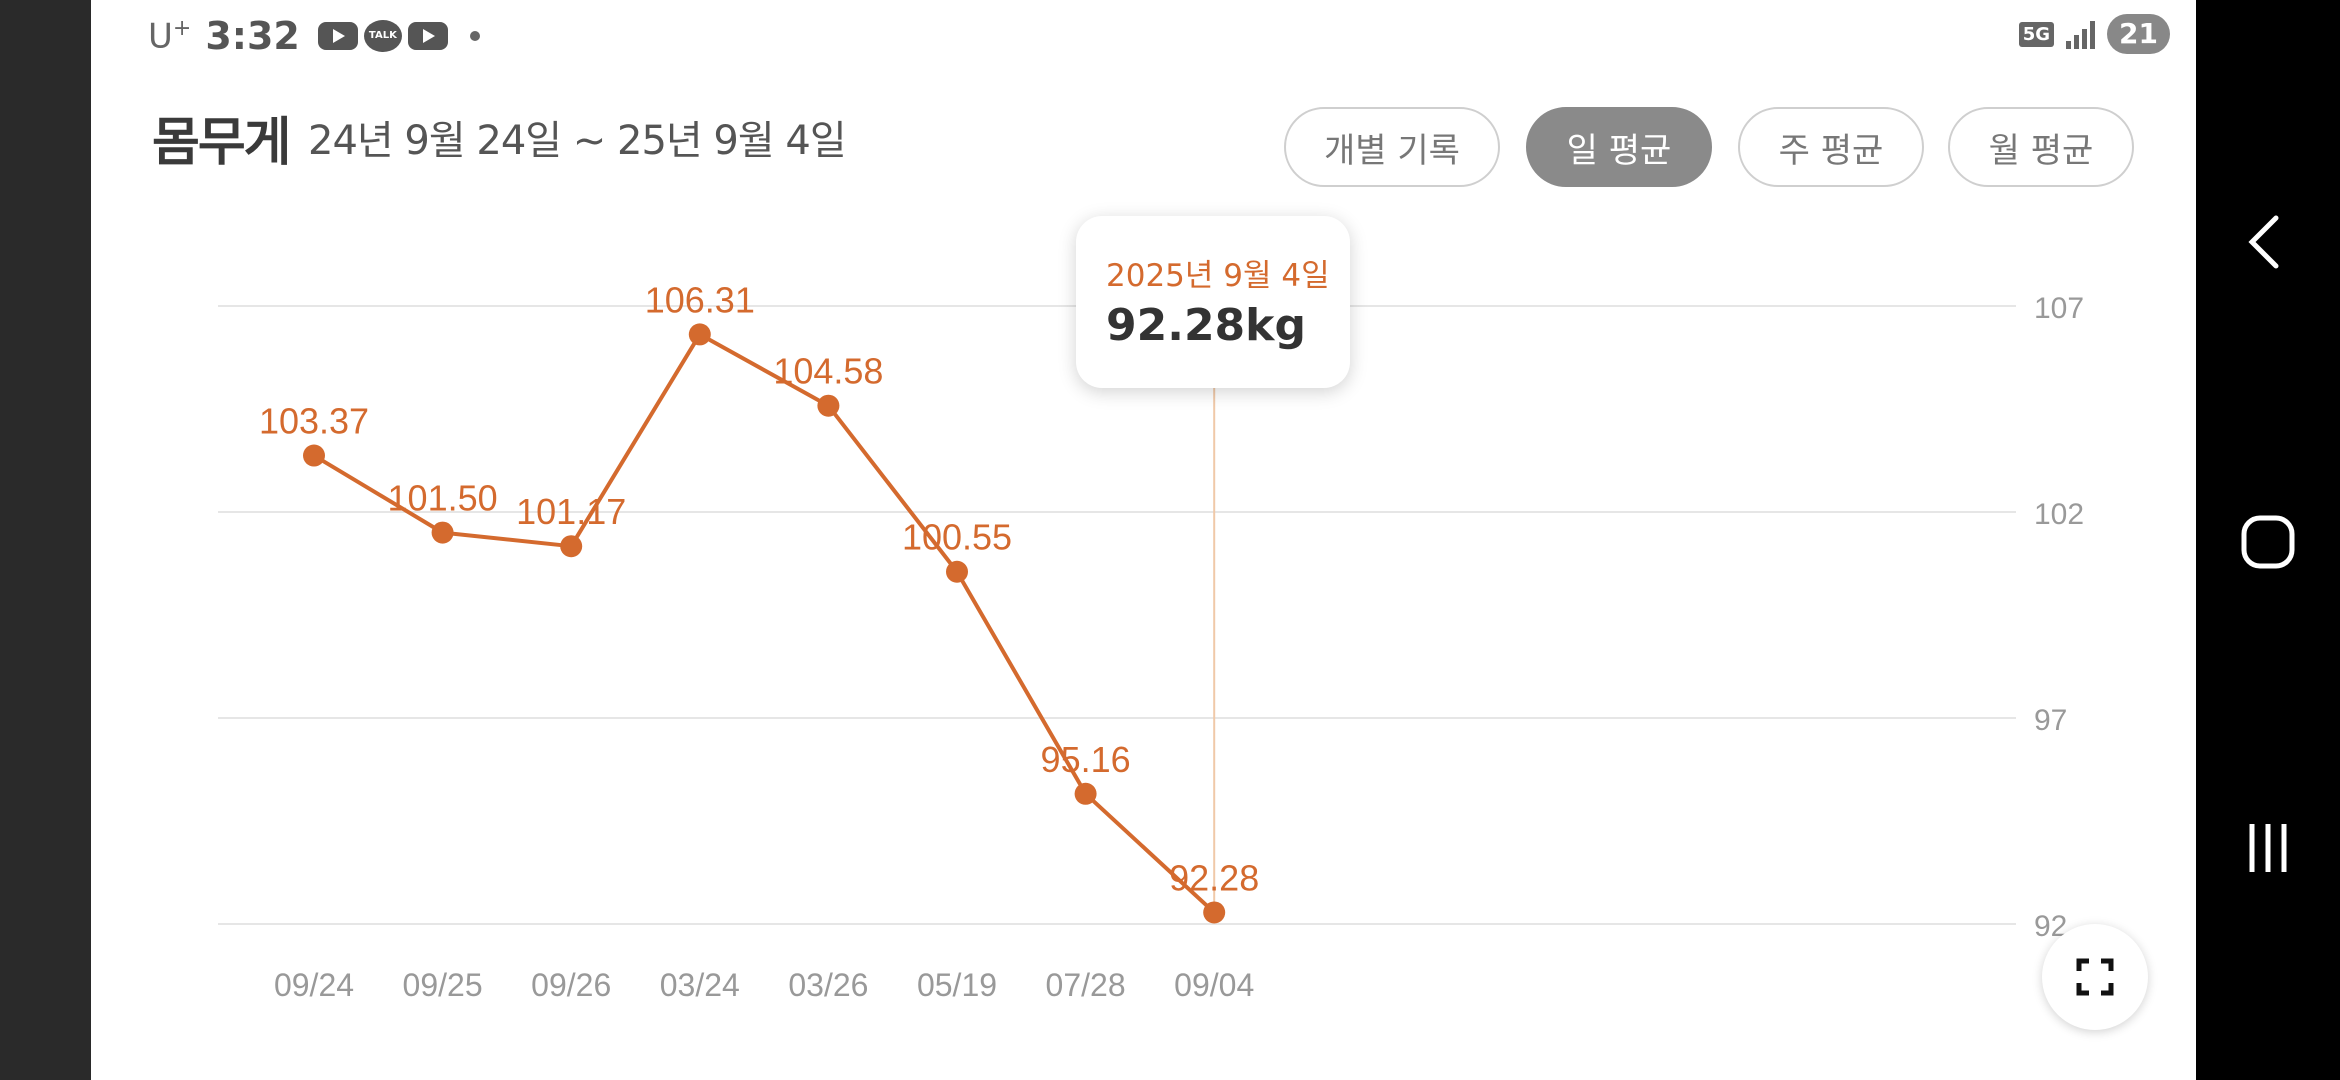 The height and width of the screenshot is (1080, 2340). What do you see at coordinates (45, 540) in the screenshot?
I see `left-edge` at bounding box center [45, 540].